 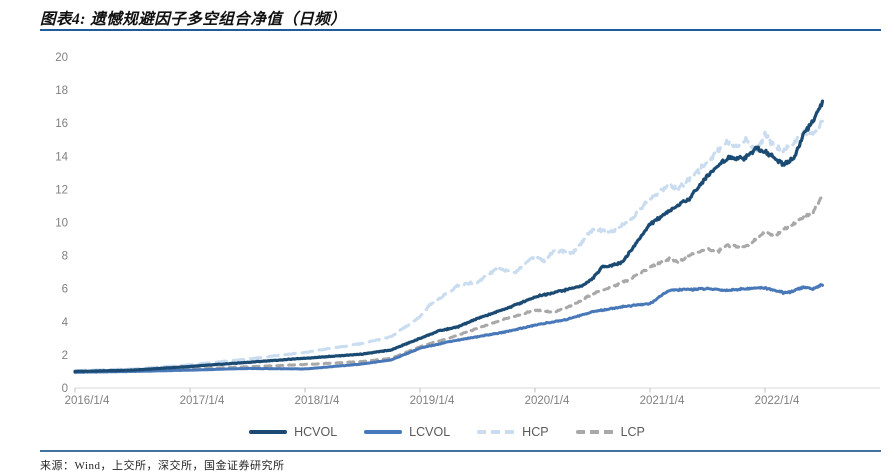 What do you see at coordinates (383, 432) in the screenshot?
I see `legend-swatch-lcvol` at bounding box center [383, 432].